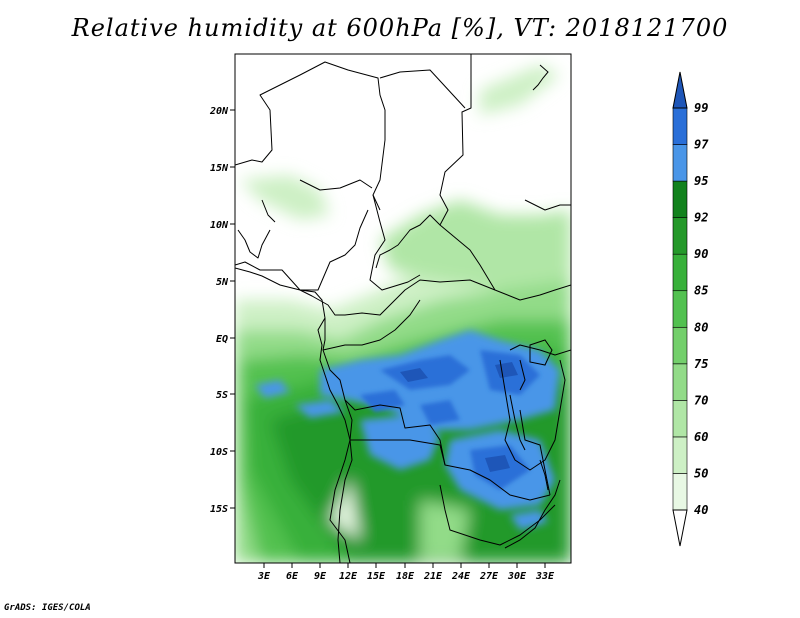 The height and width of the screenshot is (618, 800). Describe the element at coordinates (701, 364) in the screenshot. I see `colorbar-label: 75` at that location.